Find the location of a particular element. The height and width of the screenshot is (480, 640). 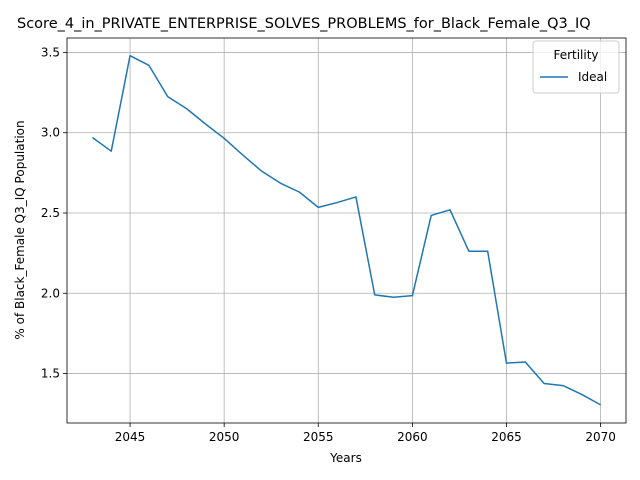

legend-title: Fertility is located at coordinates (575, 55).